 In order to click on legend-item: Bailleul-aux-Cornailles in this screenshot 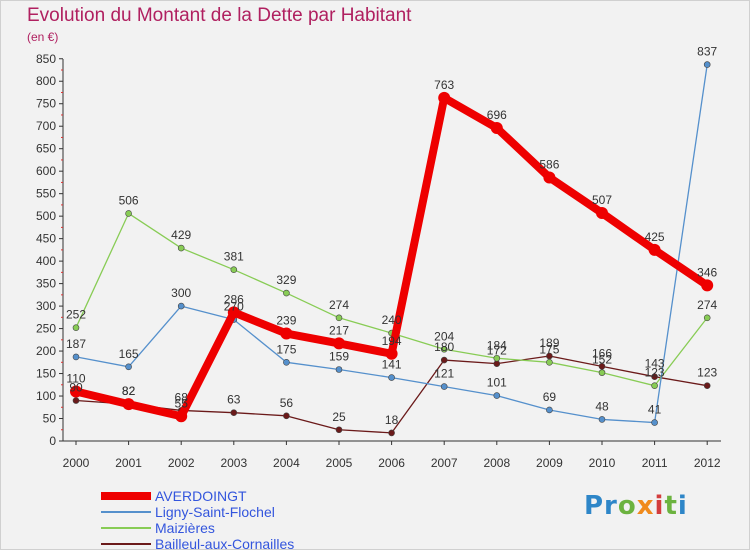, I will do `click(231, 543)`.